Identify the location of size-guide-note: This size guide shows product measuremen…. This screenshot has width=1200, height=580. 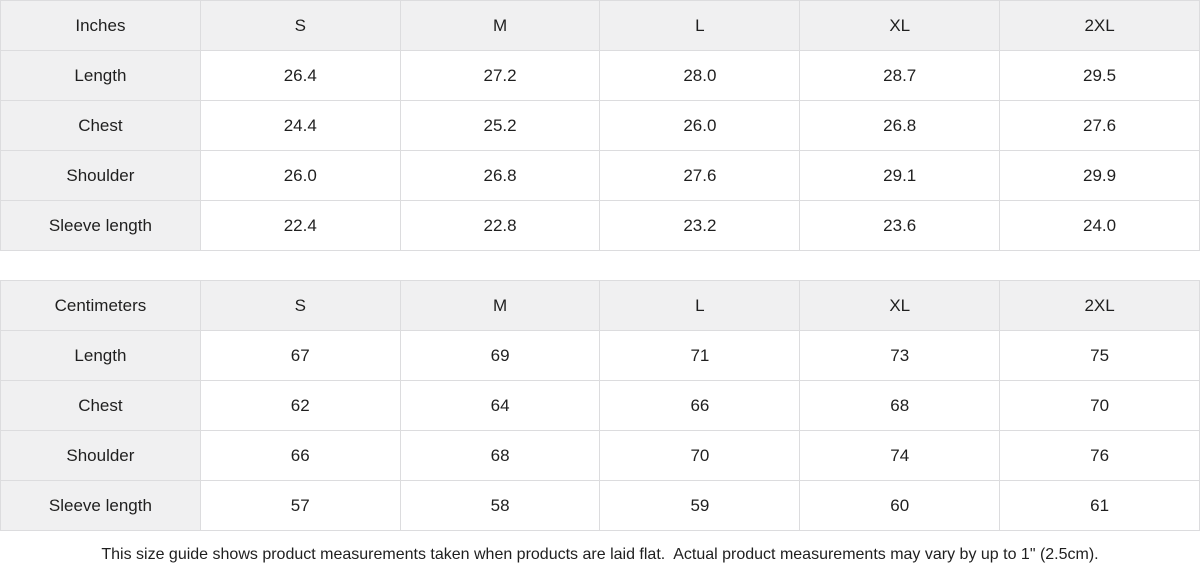
(600, 555).